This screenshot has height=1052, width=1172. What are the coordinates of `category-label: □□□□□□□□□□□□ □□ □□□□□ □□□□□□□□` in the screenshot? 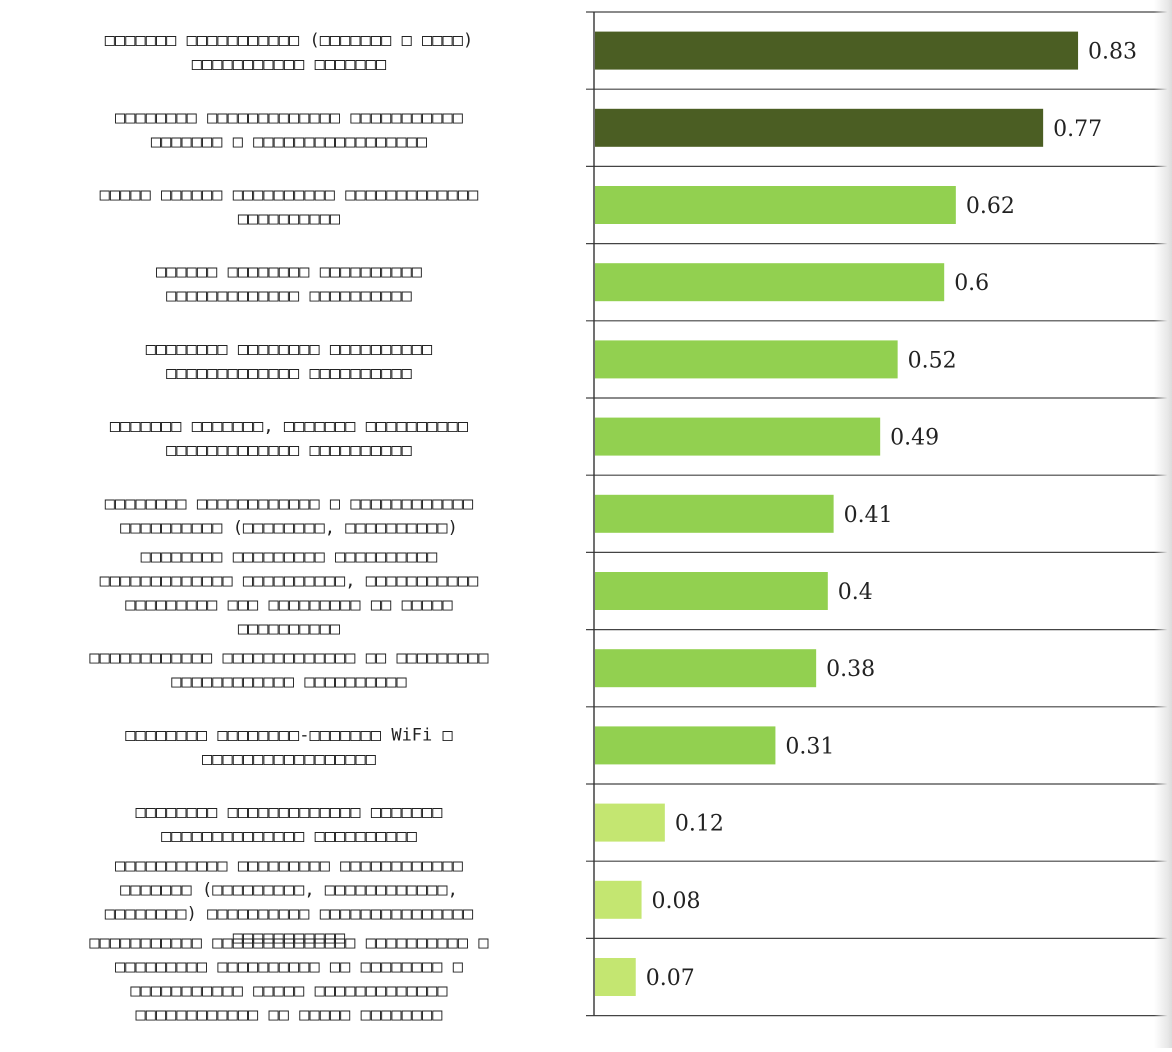 It's located at (289, 1015).